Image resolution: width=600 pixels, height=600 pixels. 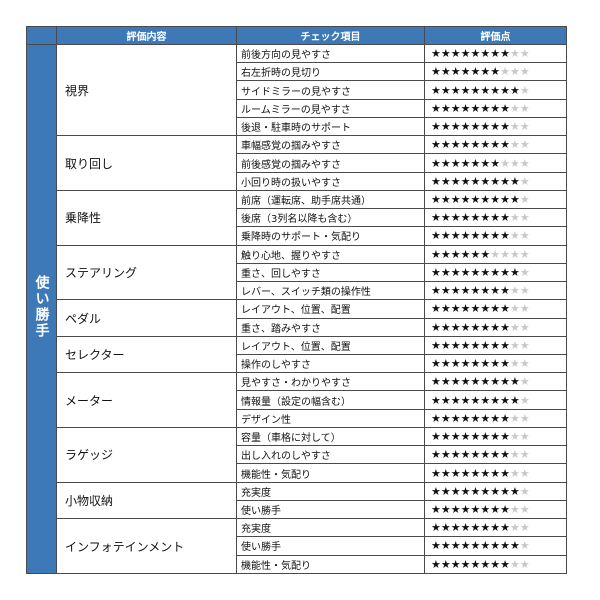 What do you see at coordinates (146, 318) in the screenshot?
I see `category-cell: ペダル` at bounding box center [146, 318].